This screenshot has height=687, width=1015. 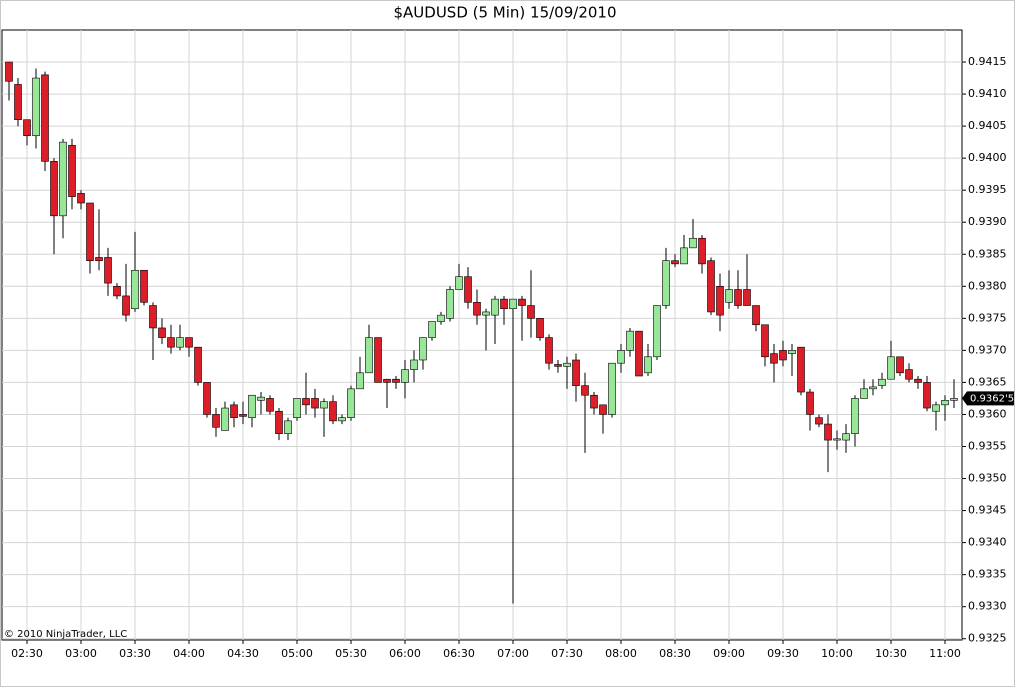 I want to click on x-tick-label: 10:30, so click(x=891, y=653).